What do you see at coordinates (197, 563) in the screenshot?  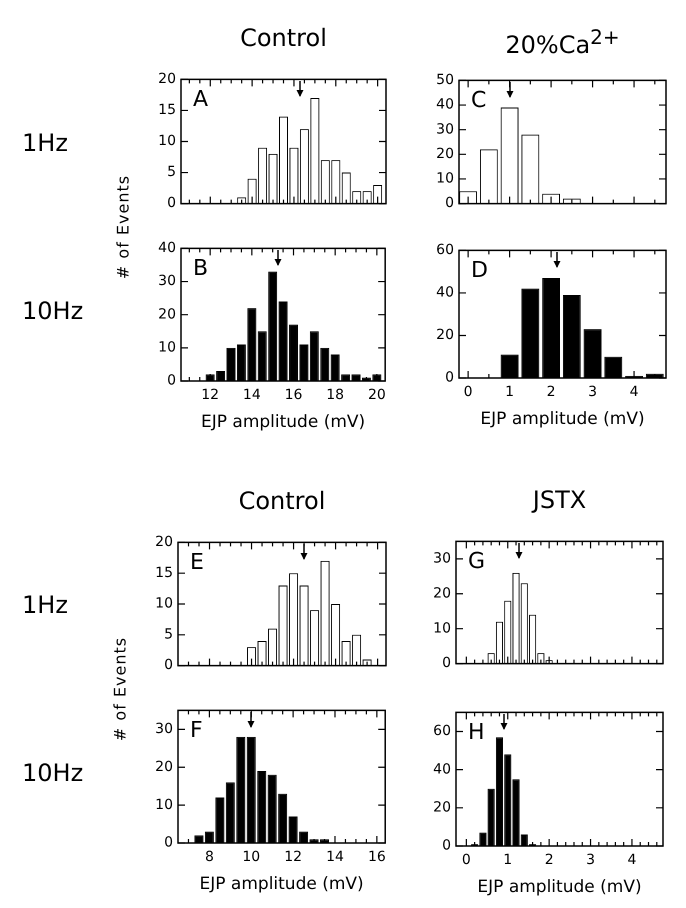 I see `annotation: E` at bounding box center [197, 563].